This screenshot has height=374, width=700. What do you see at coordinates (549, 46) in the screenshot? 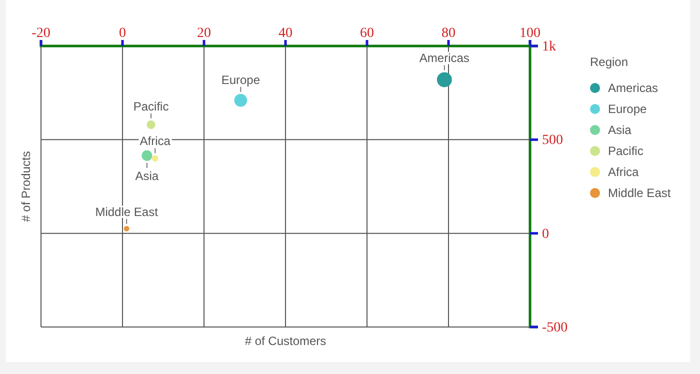
I see `y-tick-label: 1k` at bounding box center [549, 46].